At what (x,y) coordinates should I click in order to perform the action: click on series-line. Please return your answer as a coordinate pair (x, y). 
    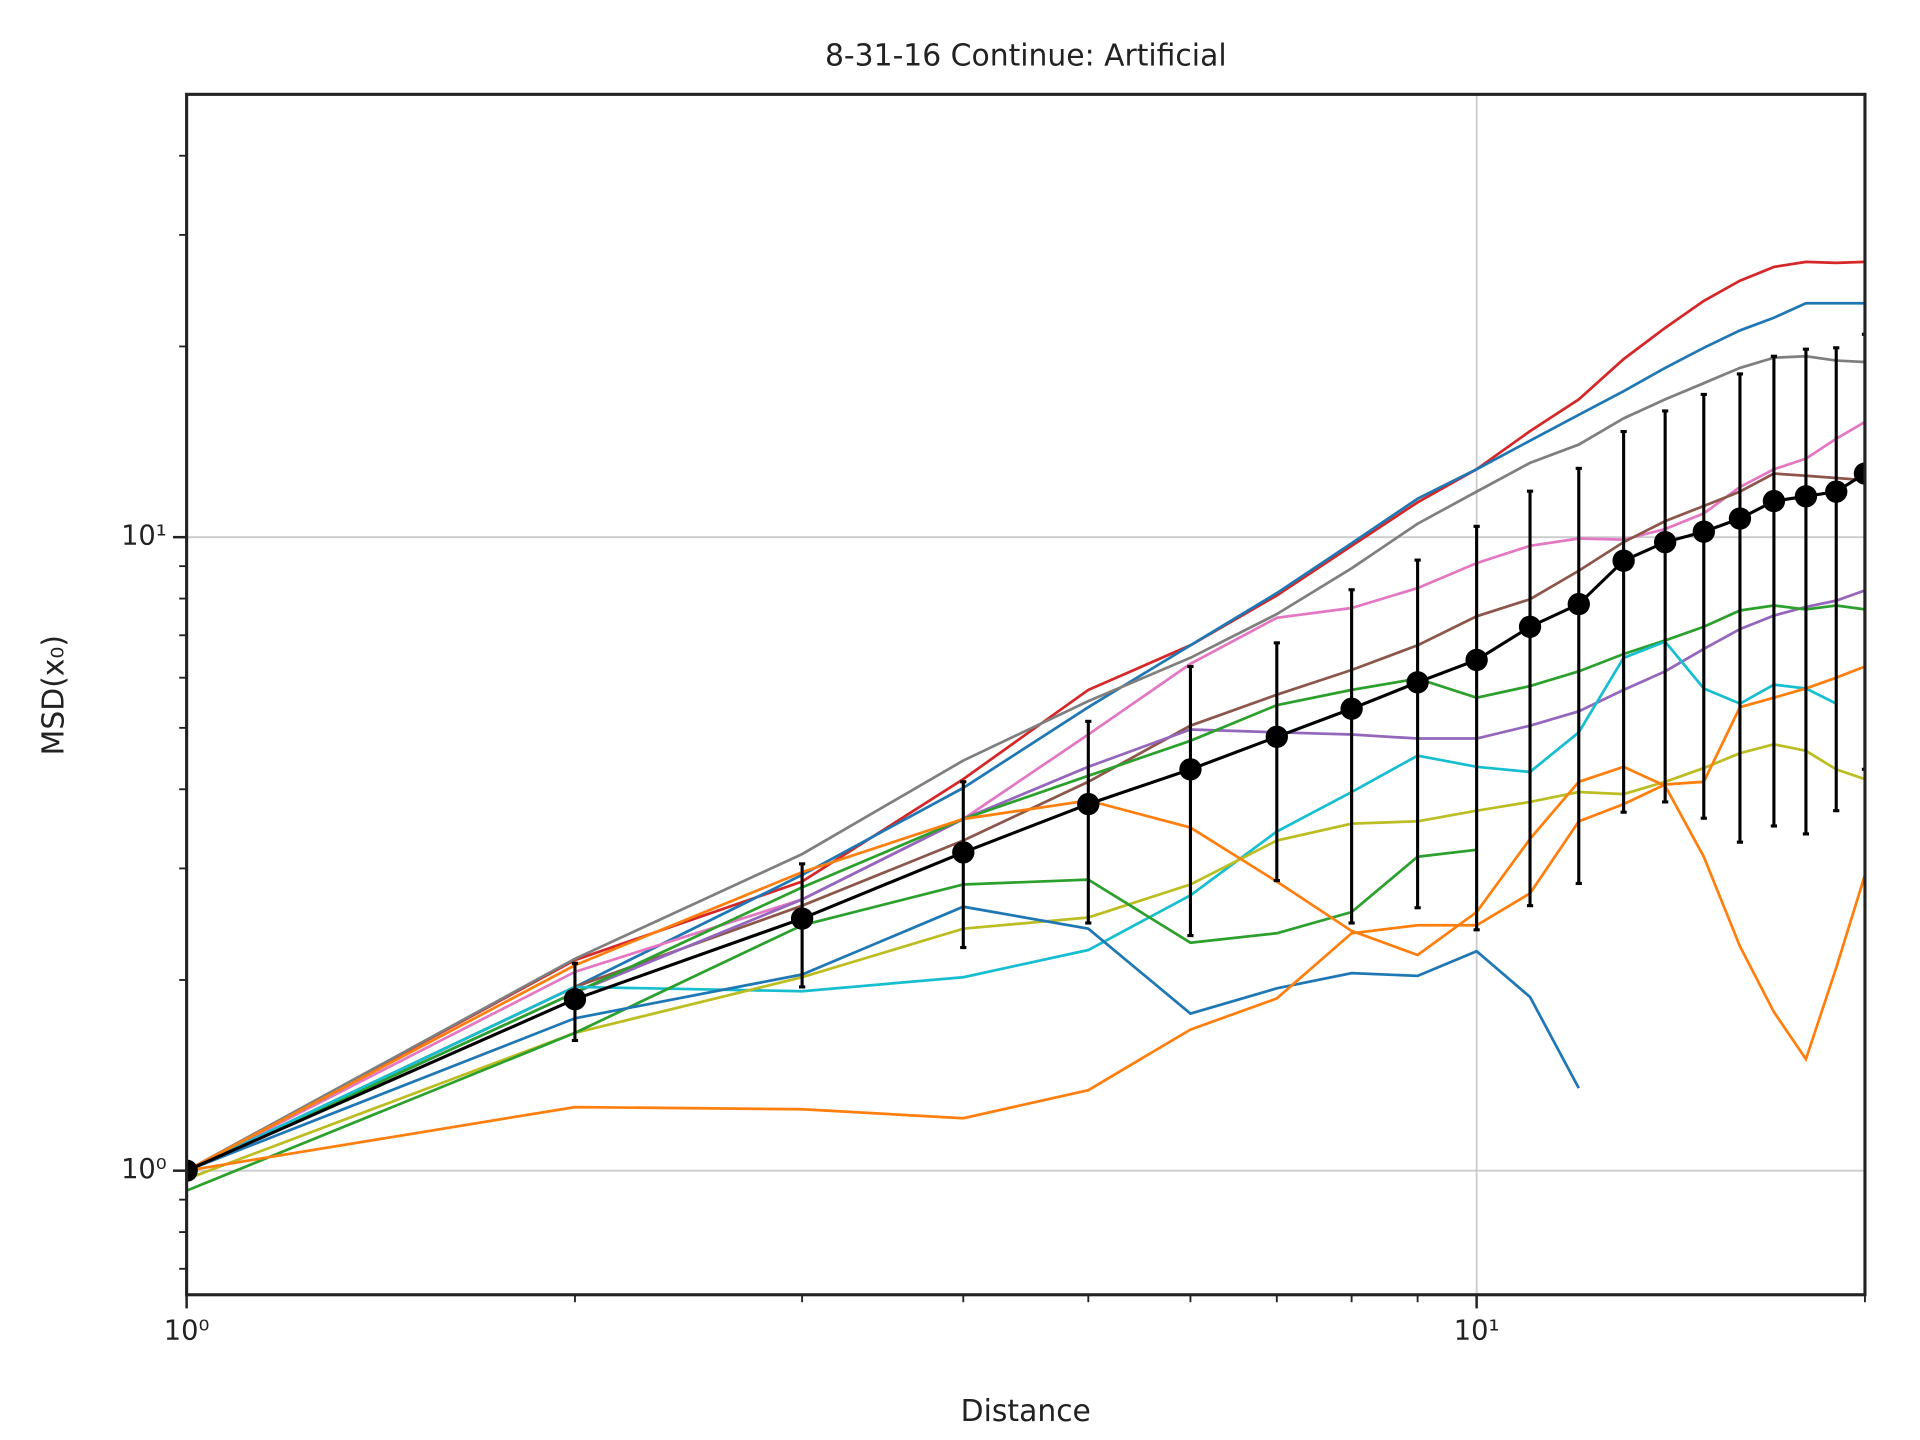
    Looking at the image, I should click on (883, 1038).